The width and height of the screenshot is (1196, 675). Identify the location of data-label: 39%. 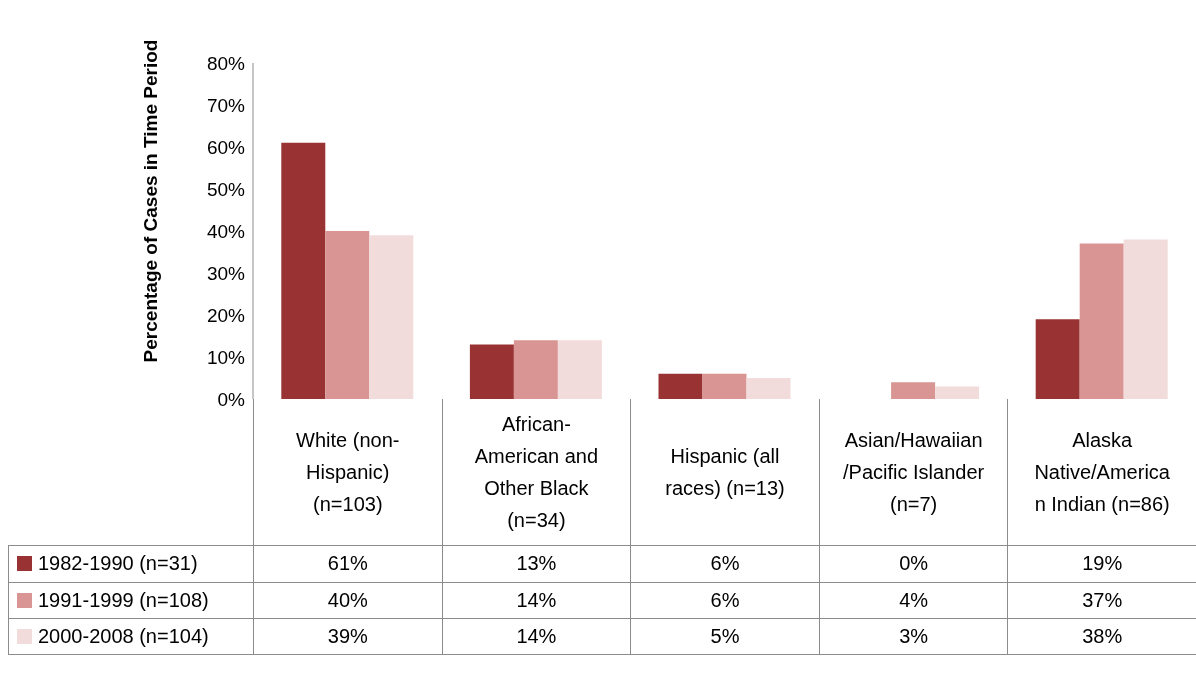
(347, 636).